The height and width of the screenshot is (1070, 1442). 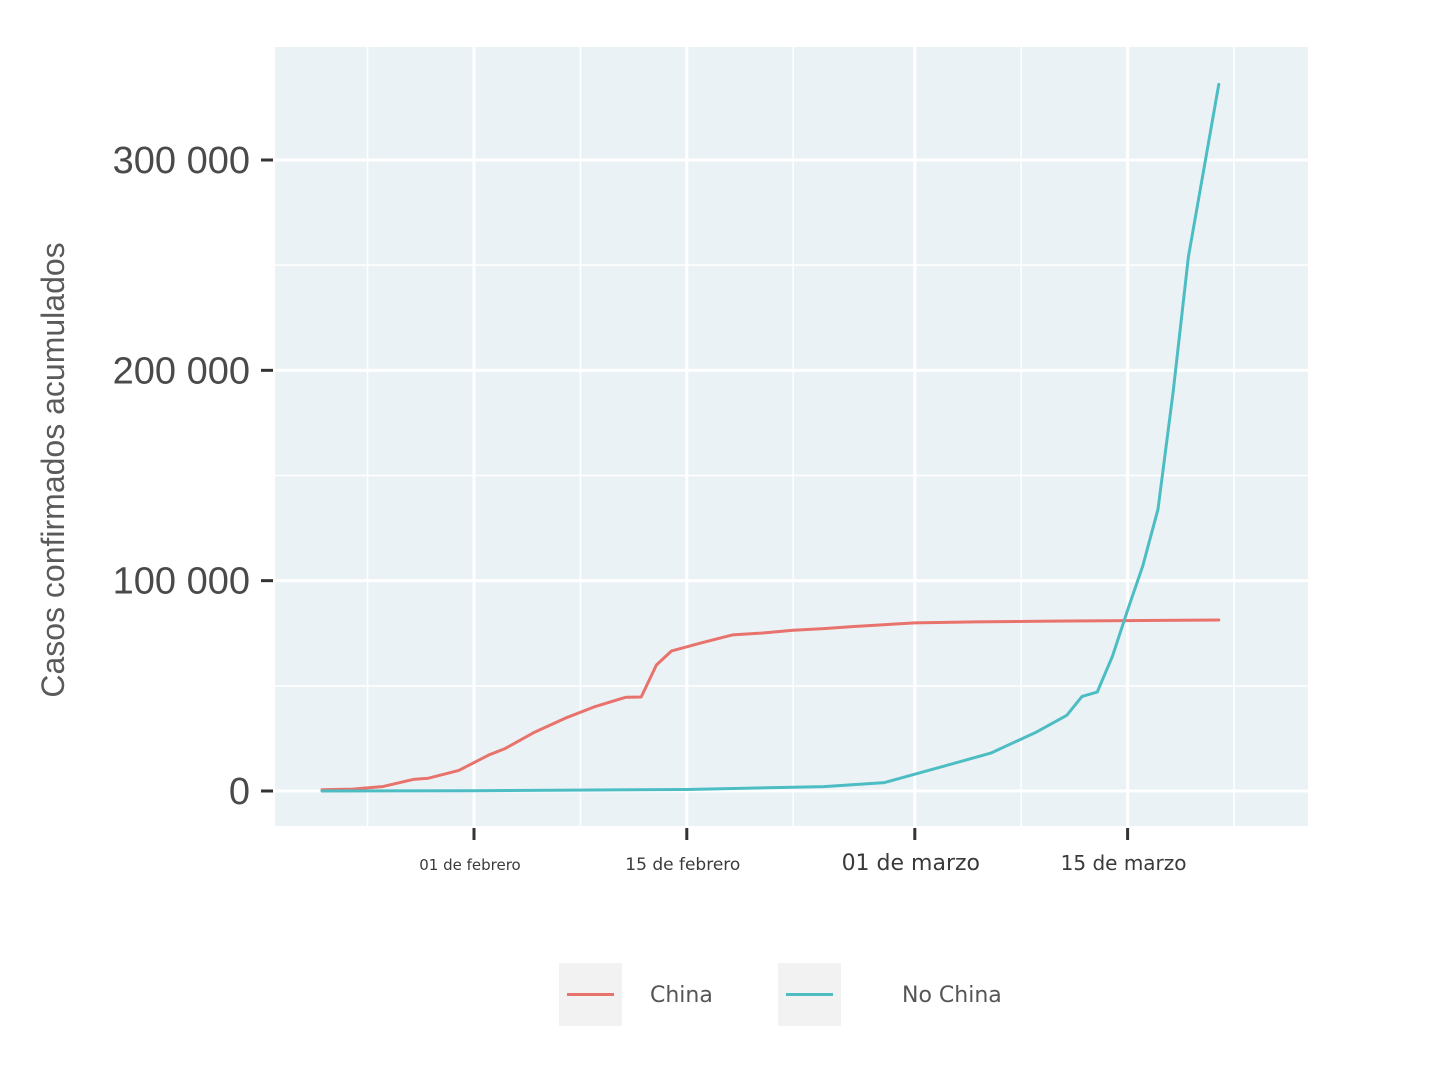 What do you see at coordinates (780, 994) in the screenshot?
I see `legend: China No China` at bounding box center [780, 994].